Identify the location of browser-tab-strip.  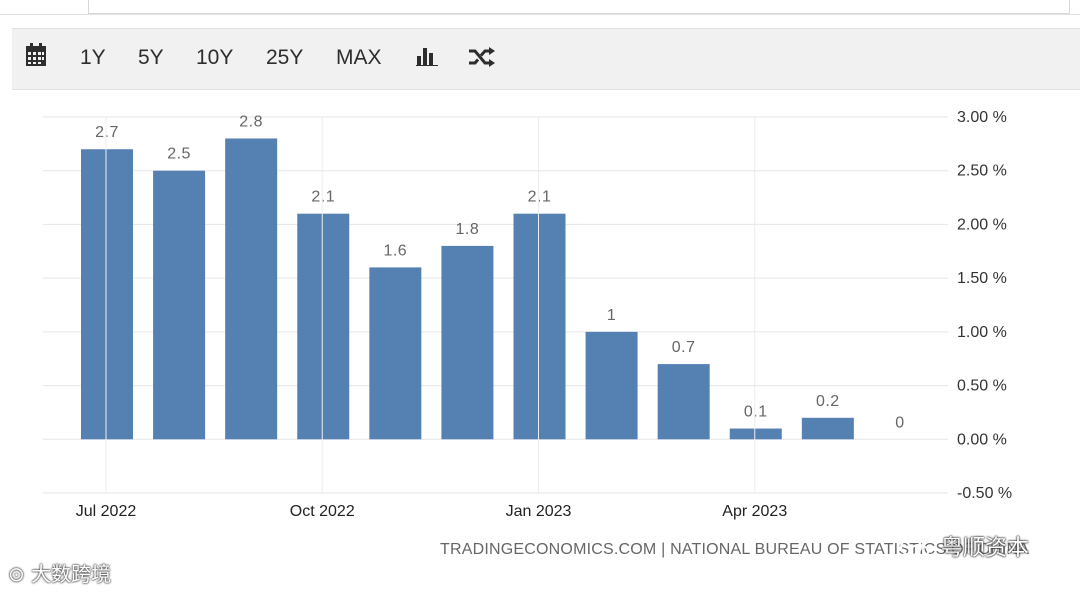
(540, 7).